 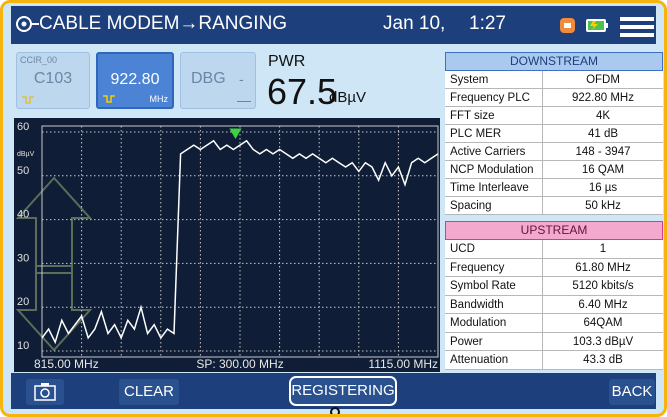 I want to click on row-value: 4K, so click(x=603, y=116).